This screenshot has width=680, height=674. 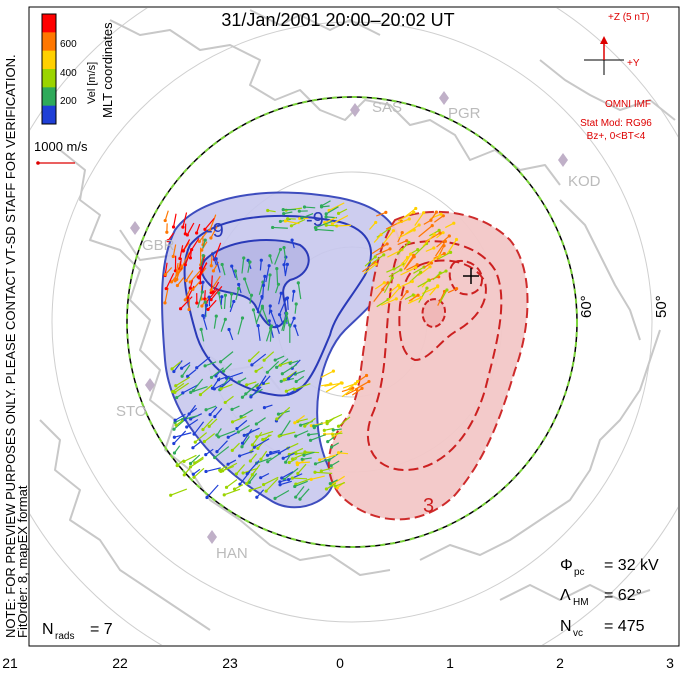 What do you see at coordinates (68, 73) in the screenshot?
I see `colorbar-tick-400: 400` at bounding box center [68, 73].